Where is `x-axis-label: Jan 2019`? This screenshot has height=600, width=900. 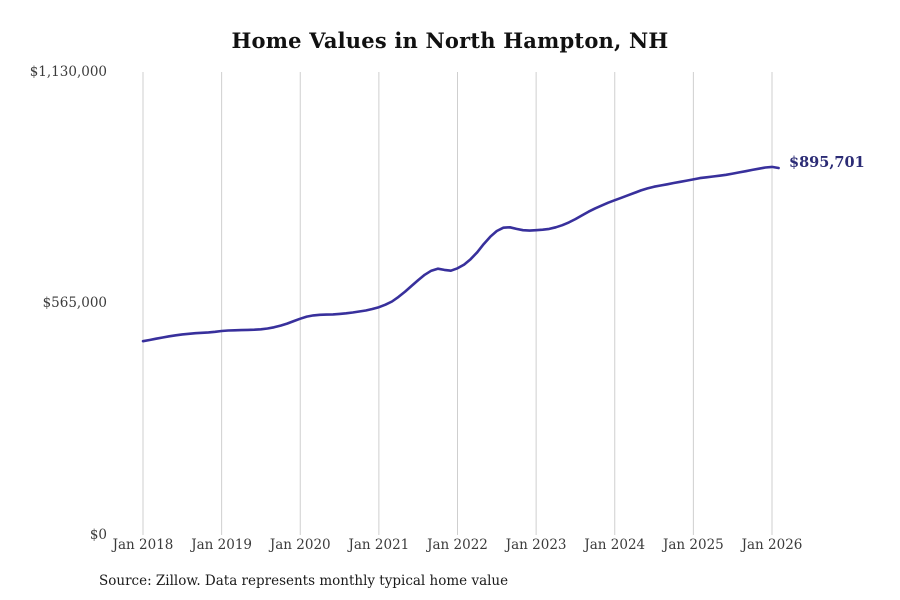 x-axis-label: Jan 2019 is located at coordinates (222, 545).